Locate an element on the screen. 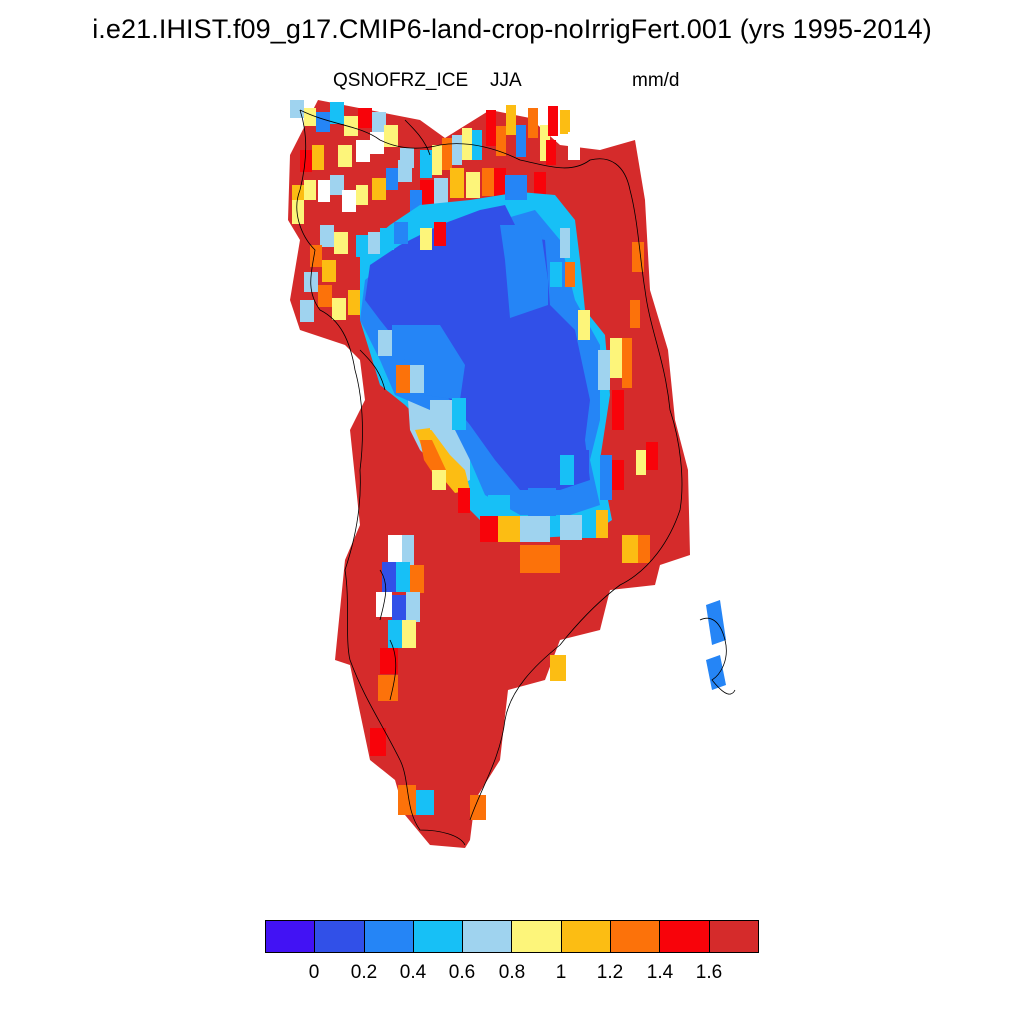 The image size is (1024, 1024). colorbar is located at coordinates (512, 936).